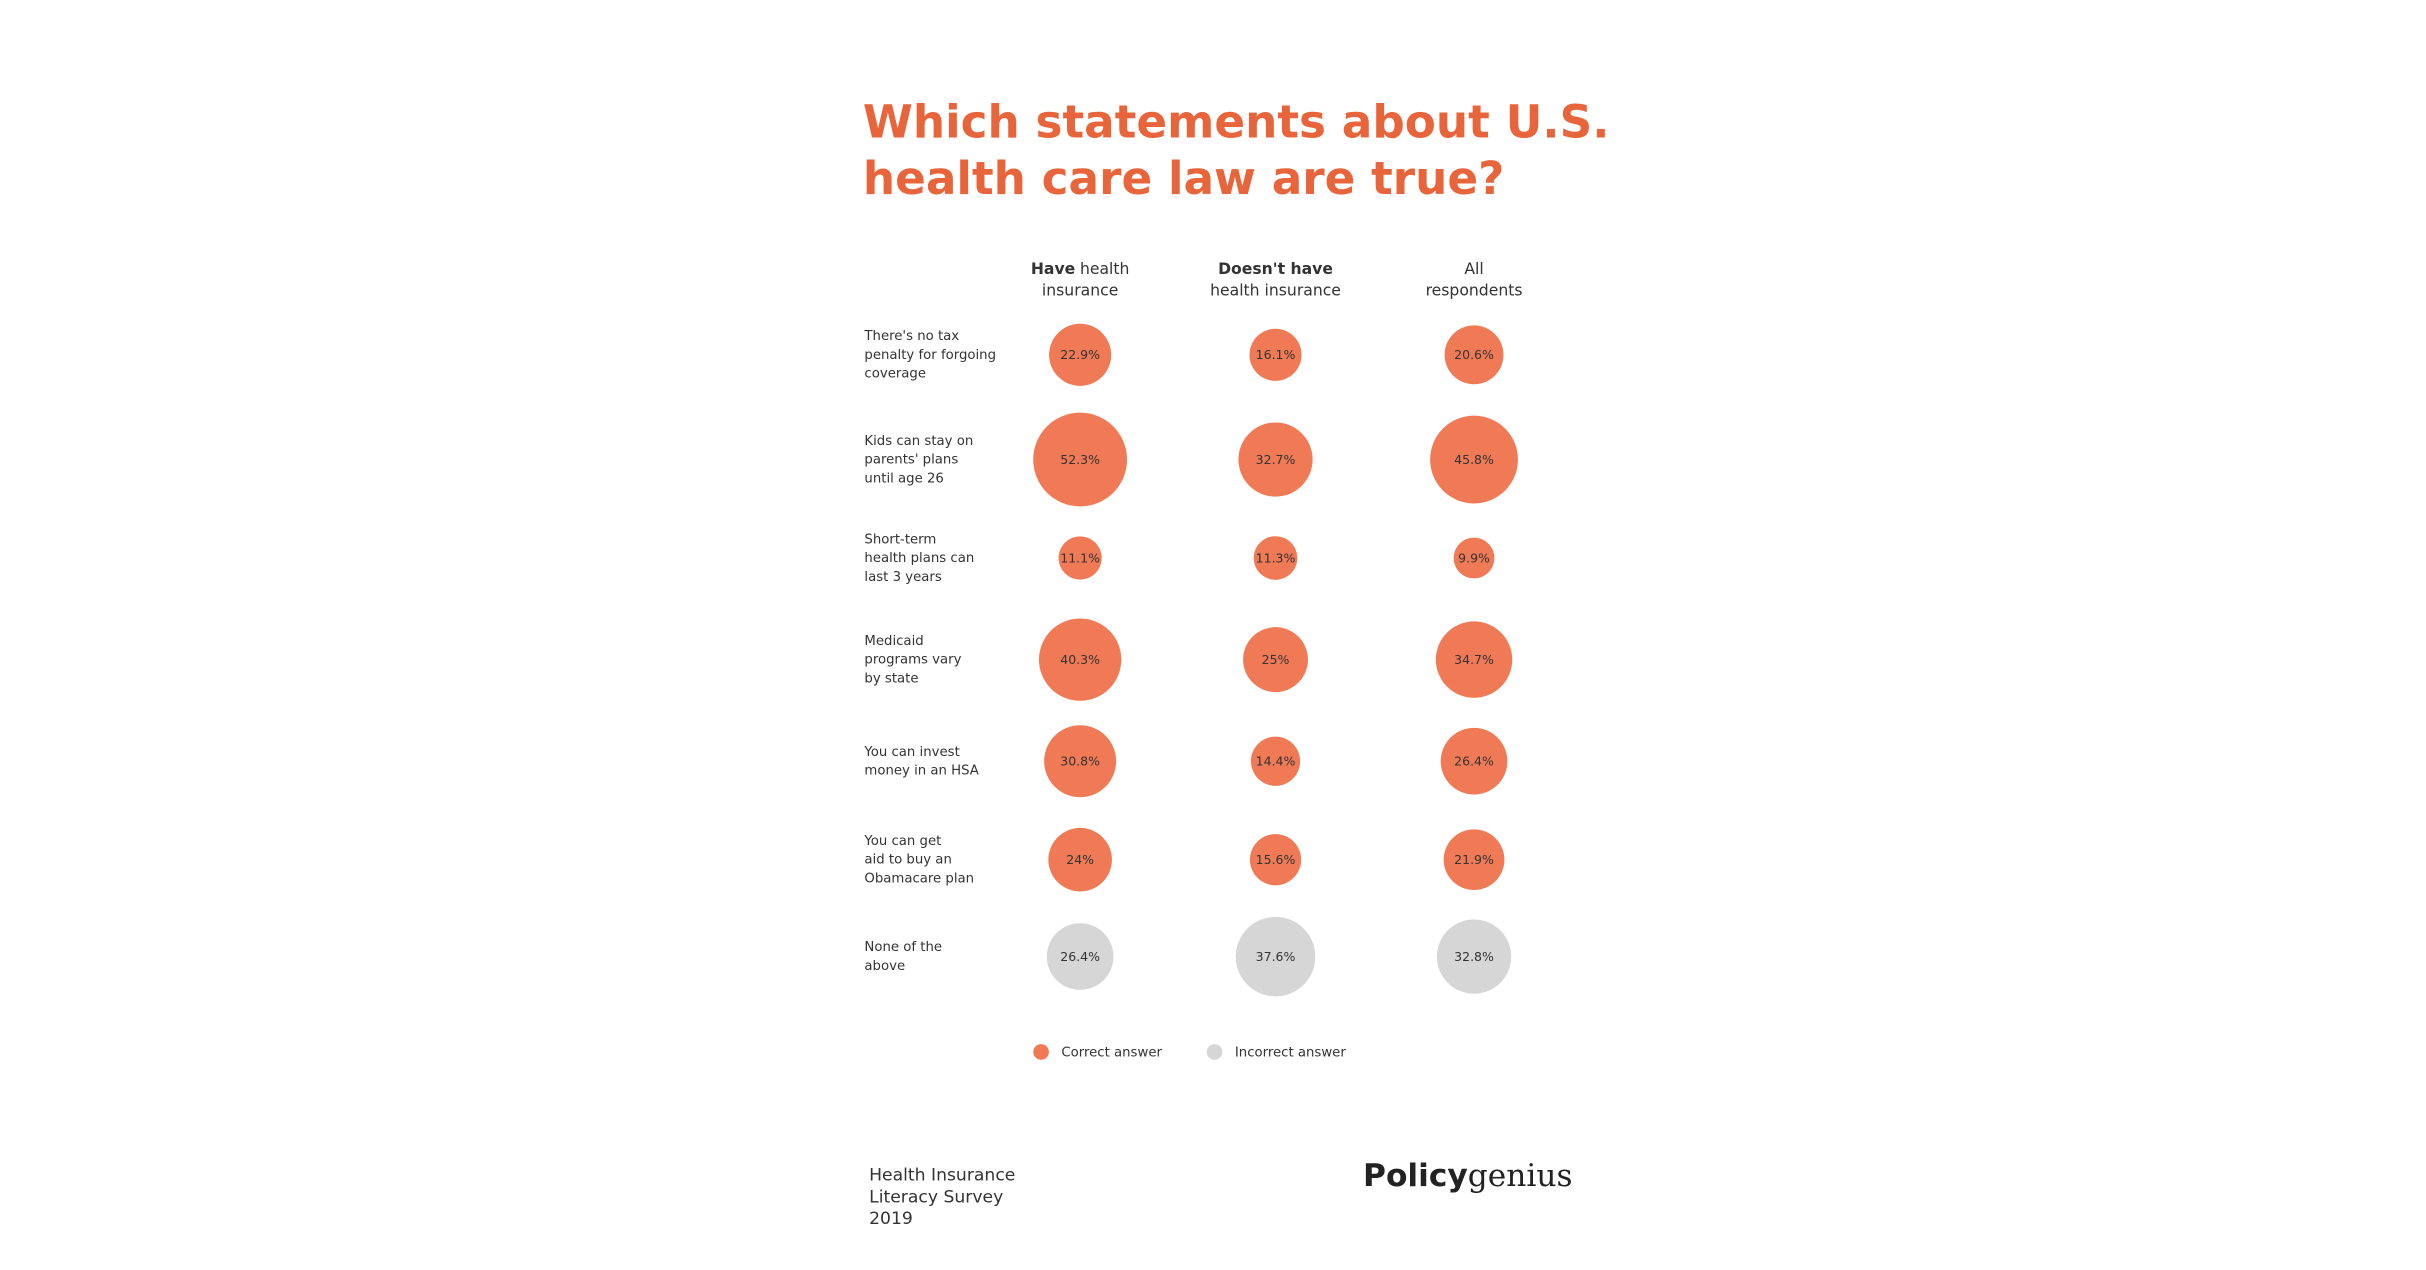 This screenshot has width=2426, height=1270. I want to click on row-label: health plans can, so click(919, 558).